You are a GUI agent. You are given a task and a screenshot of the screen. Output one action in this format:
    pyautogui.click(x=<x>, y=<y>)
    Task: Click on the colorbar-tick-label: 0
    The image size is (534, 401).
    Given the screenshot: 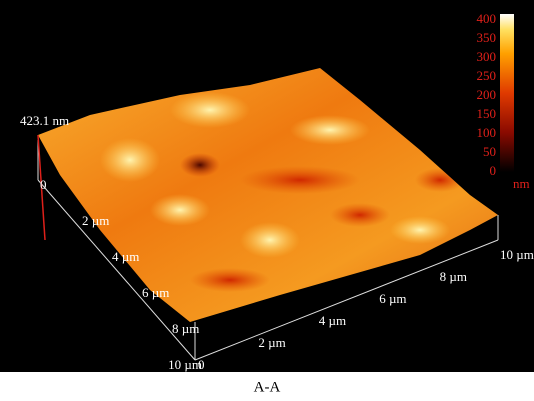 What is the action you would take?
    pyautogui.click(x=493, y=170)
    